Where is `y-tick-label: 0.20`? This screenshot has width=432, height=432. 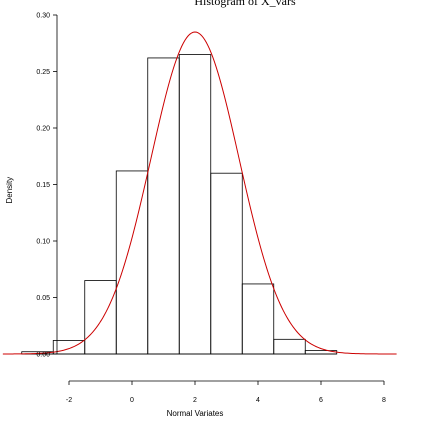
y-tick-label: 0.20 is located at coordinates (43, 129).